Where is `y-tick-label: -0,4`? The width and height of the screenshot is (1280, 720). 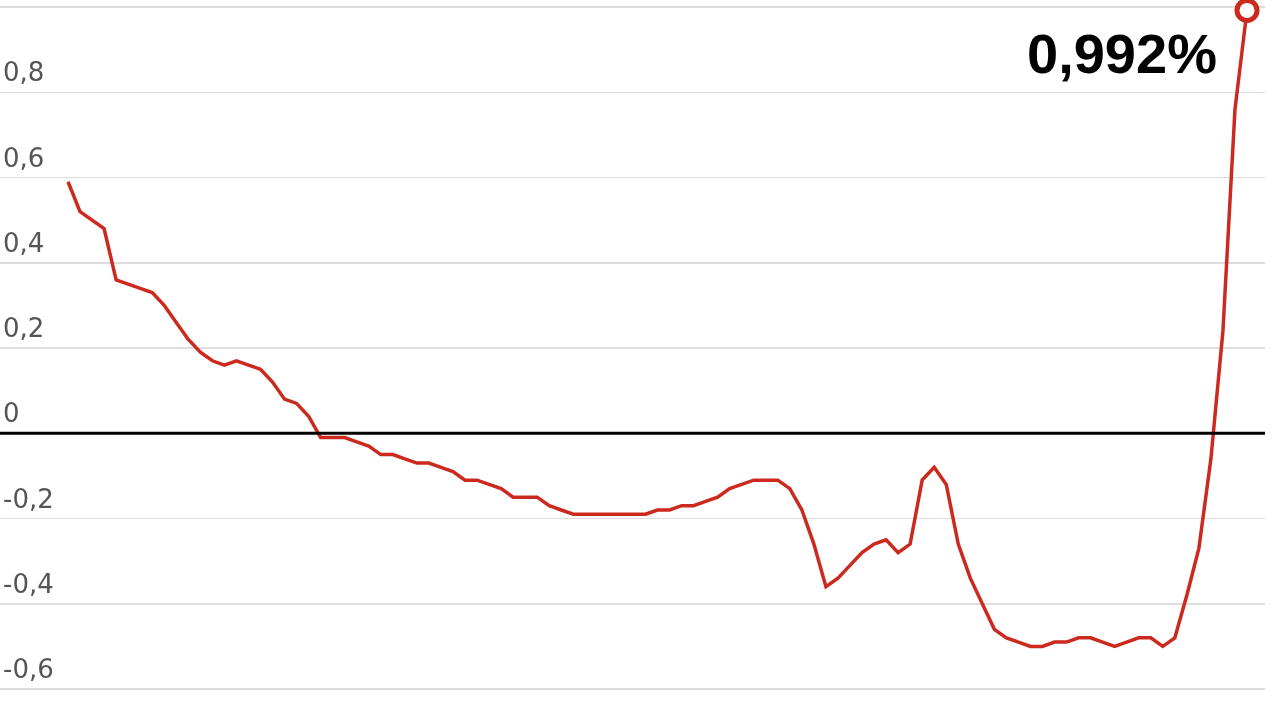
y-tick-label: -0,4 is located at coordinates (28, 583).